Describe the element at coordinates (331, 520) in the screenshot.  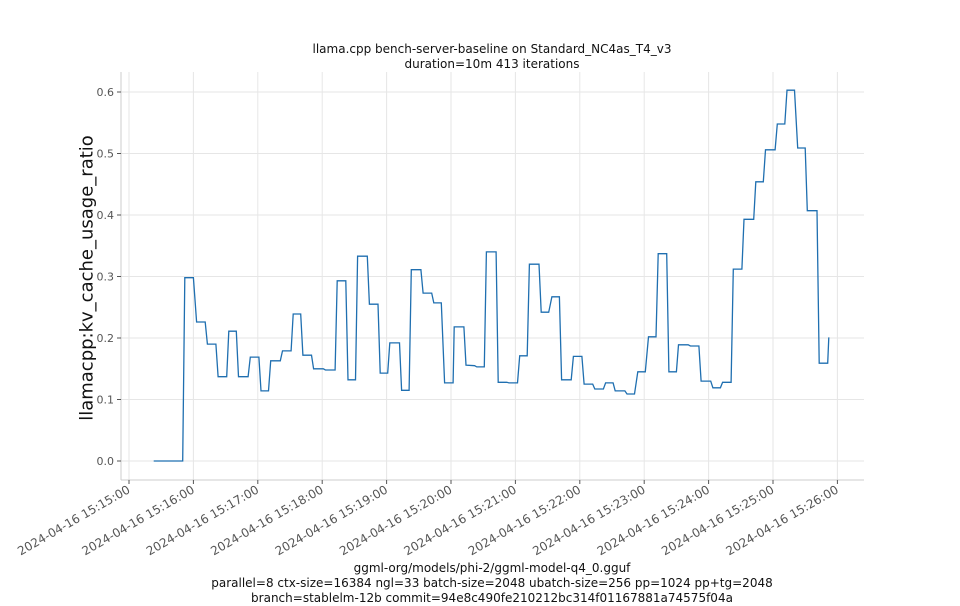
I see `x-tick-label: 2024-04-16 15:19:00` at that location.